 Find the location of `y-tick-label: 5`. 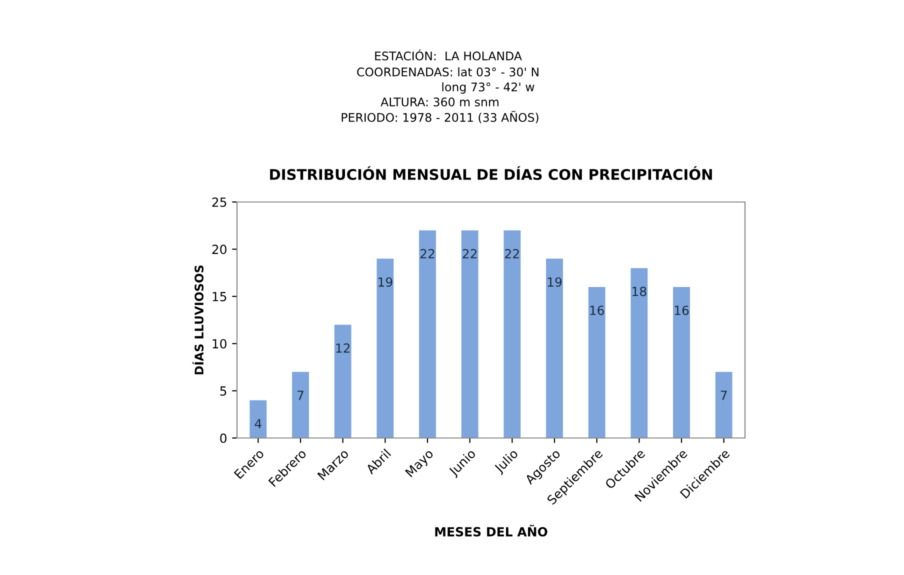

y-tick-label: 5 is located at coordinates (223, 391).